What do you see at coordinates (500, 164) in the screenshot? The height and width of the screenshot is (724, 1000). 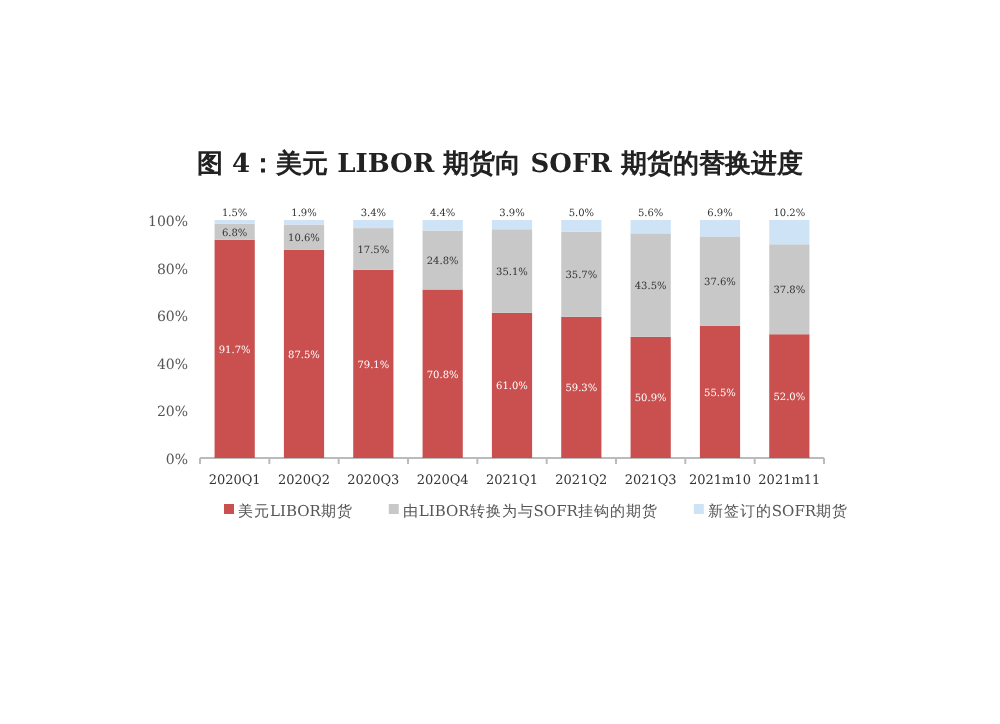 I see `chart-title: 图 4：美元 LIBOR 期货向 SOFR 期货的替换进度` at bounding box center [500, 164].